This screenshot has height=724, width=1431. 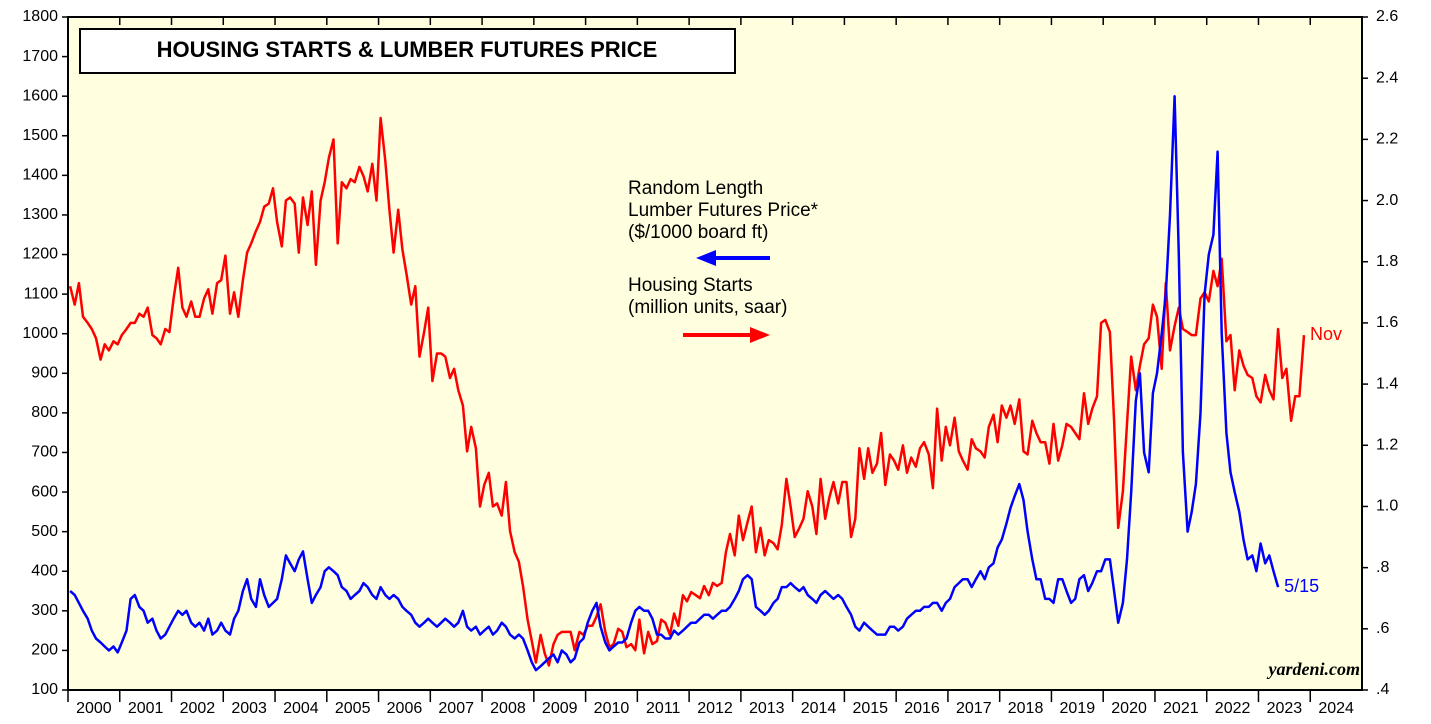 I want to click on y-tick-label: 1000, so click(x=40, y=333).